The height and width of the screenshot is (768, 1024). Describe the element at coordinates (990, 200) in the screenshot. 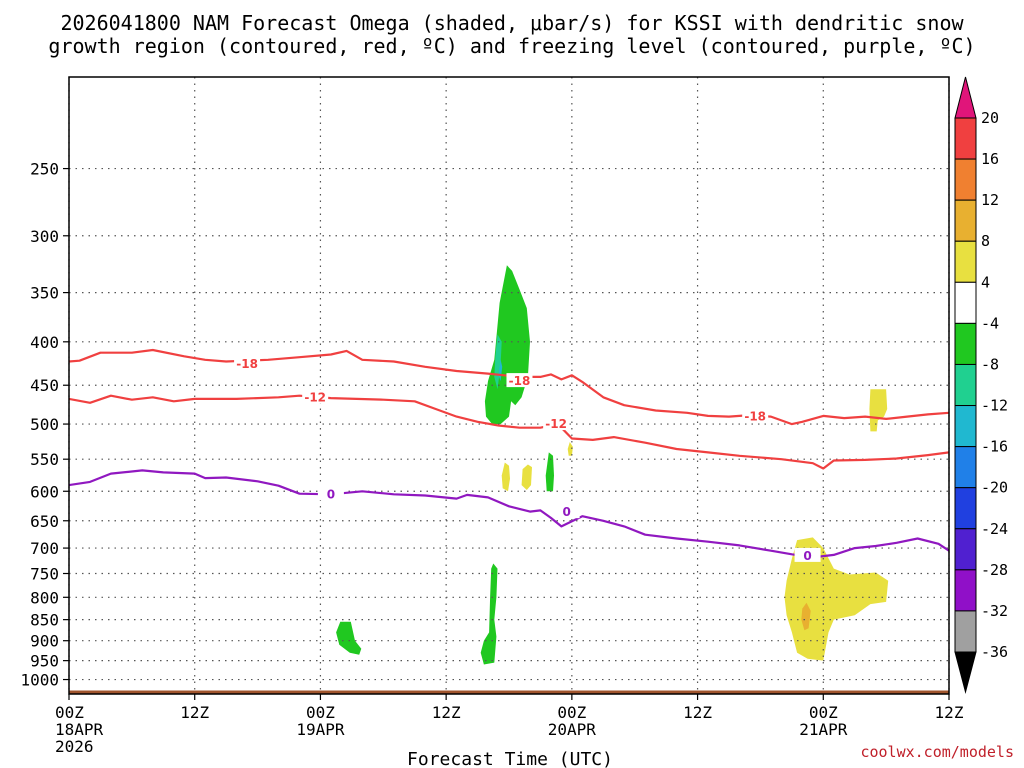

I see `colorbar-label: 12` at that location.